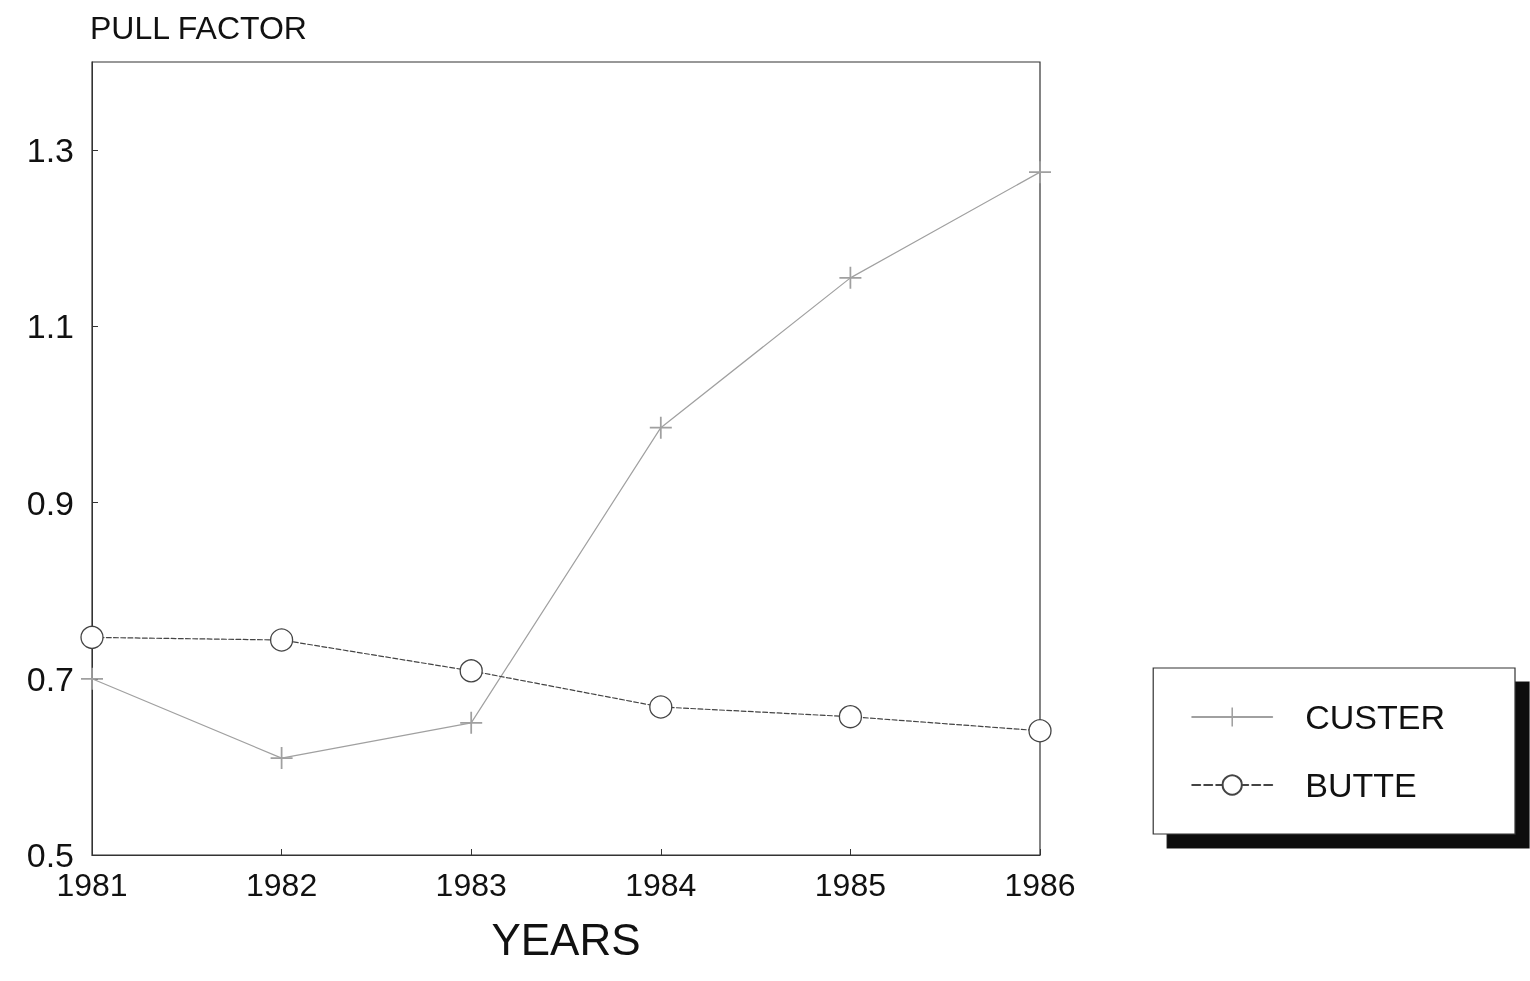 This screenshot has height=981, width=1530. What do you see at coordinates (50, 678) in the screenshot?
I see `y-tick-label: 0.7` at bounding box center [50, 678].